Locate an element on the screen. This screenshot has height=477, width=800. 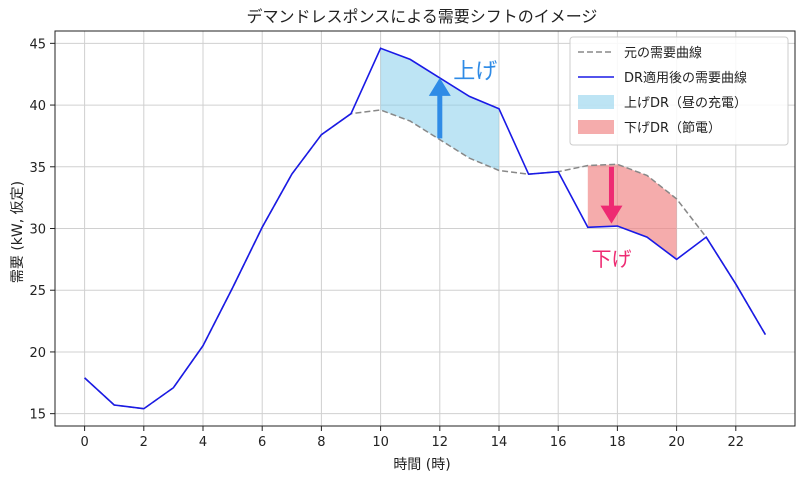
x-tick-label: 12 is located at coordinates (440, 442).